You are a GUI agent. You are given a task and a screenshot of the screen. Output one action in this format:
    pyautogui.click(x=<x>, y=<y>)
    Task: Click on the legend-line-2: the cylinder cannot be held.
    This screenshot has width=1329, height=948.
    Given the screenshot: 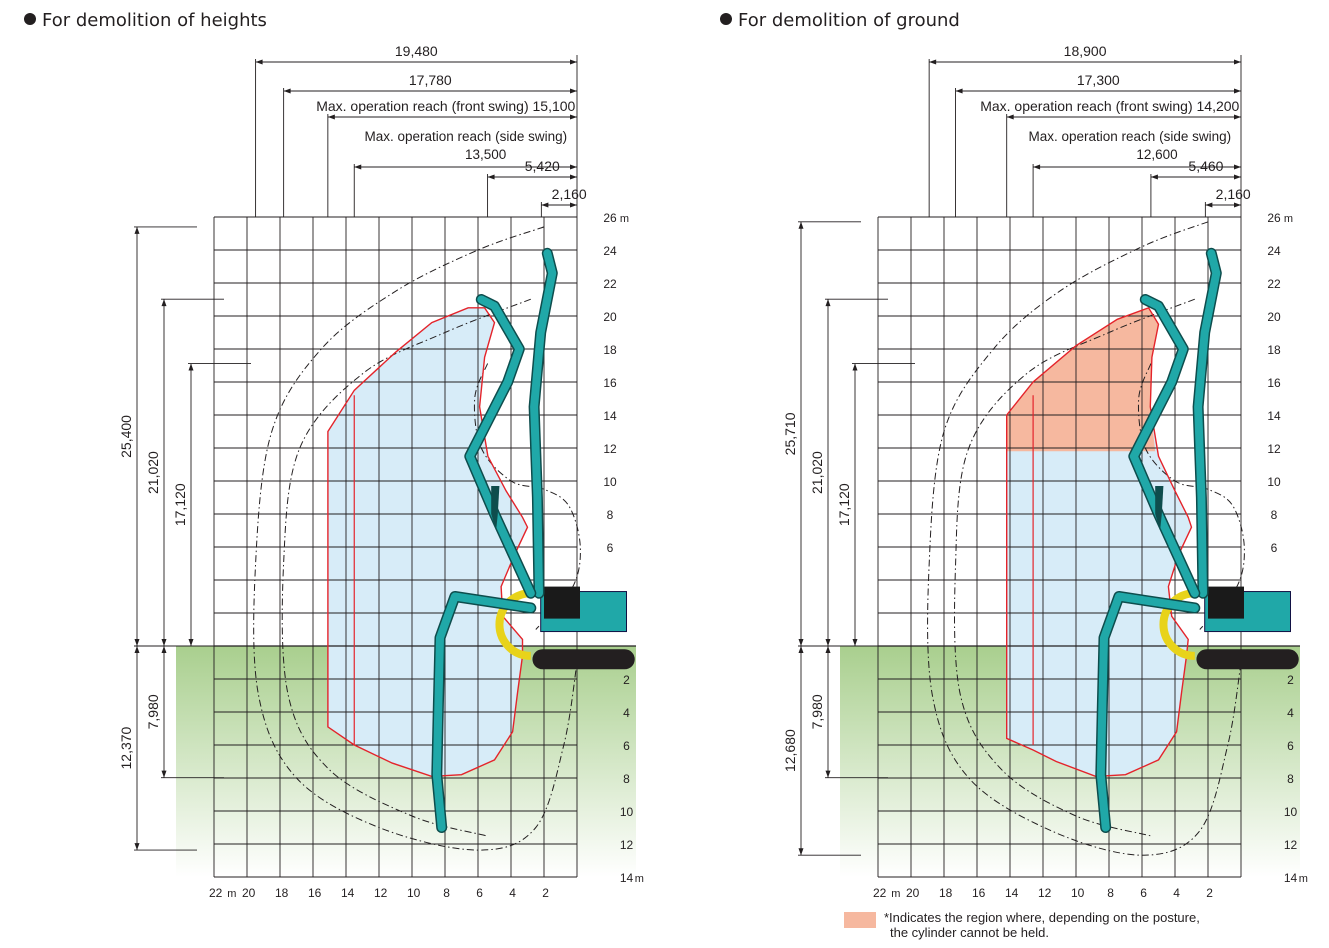 What is the action you would take?
    pyautogui.click(x=969, y=932)
    